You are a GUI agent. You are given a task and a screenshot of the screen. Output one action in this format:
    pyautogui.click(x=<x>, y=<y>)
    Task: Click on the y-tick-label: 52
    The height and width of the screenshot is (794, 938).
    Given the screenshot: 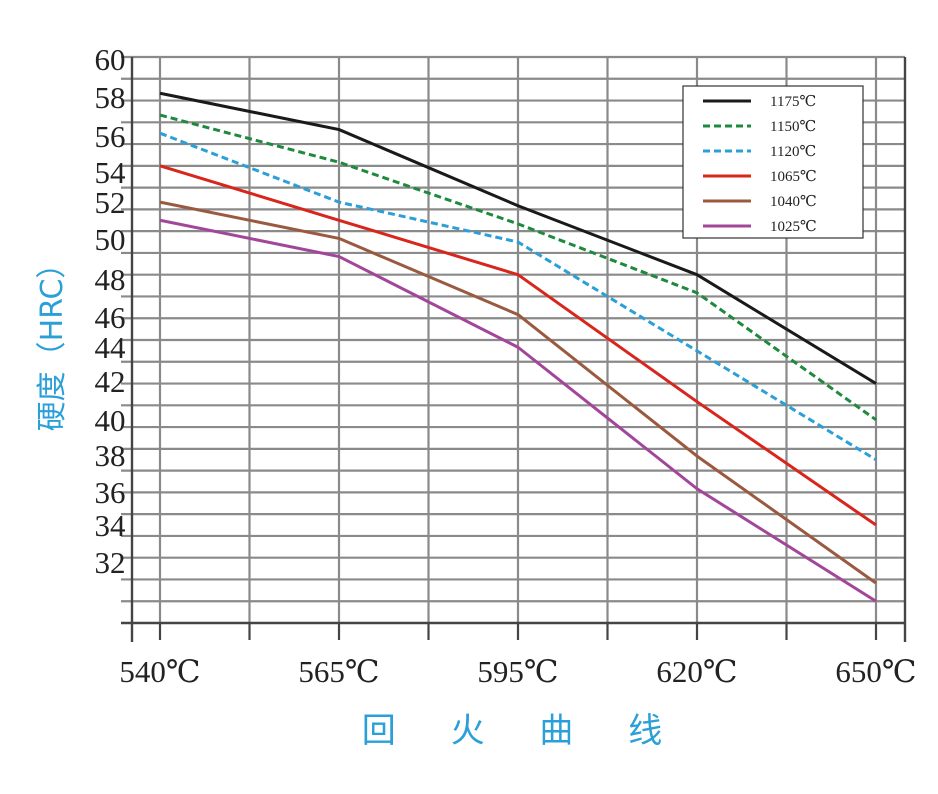 What is the action you would take?
    pyautogui.click(x=110, y=202)
    